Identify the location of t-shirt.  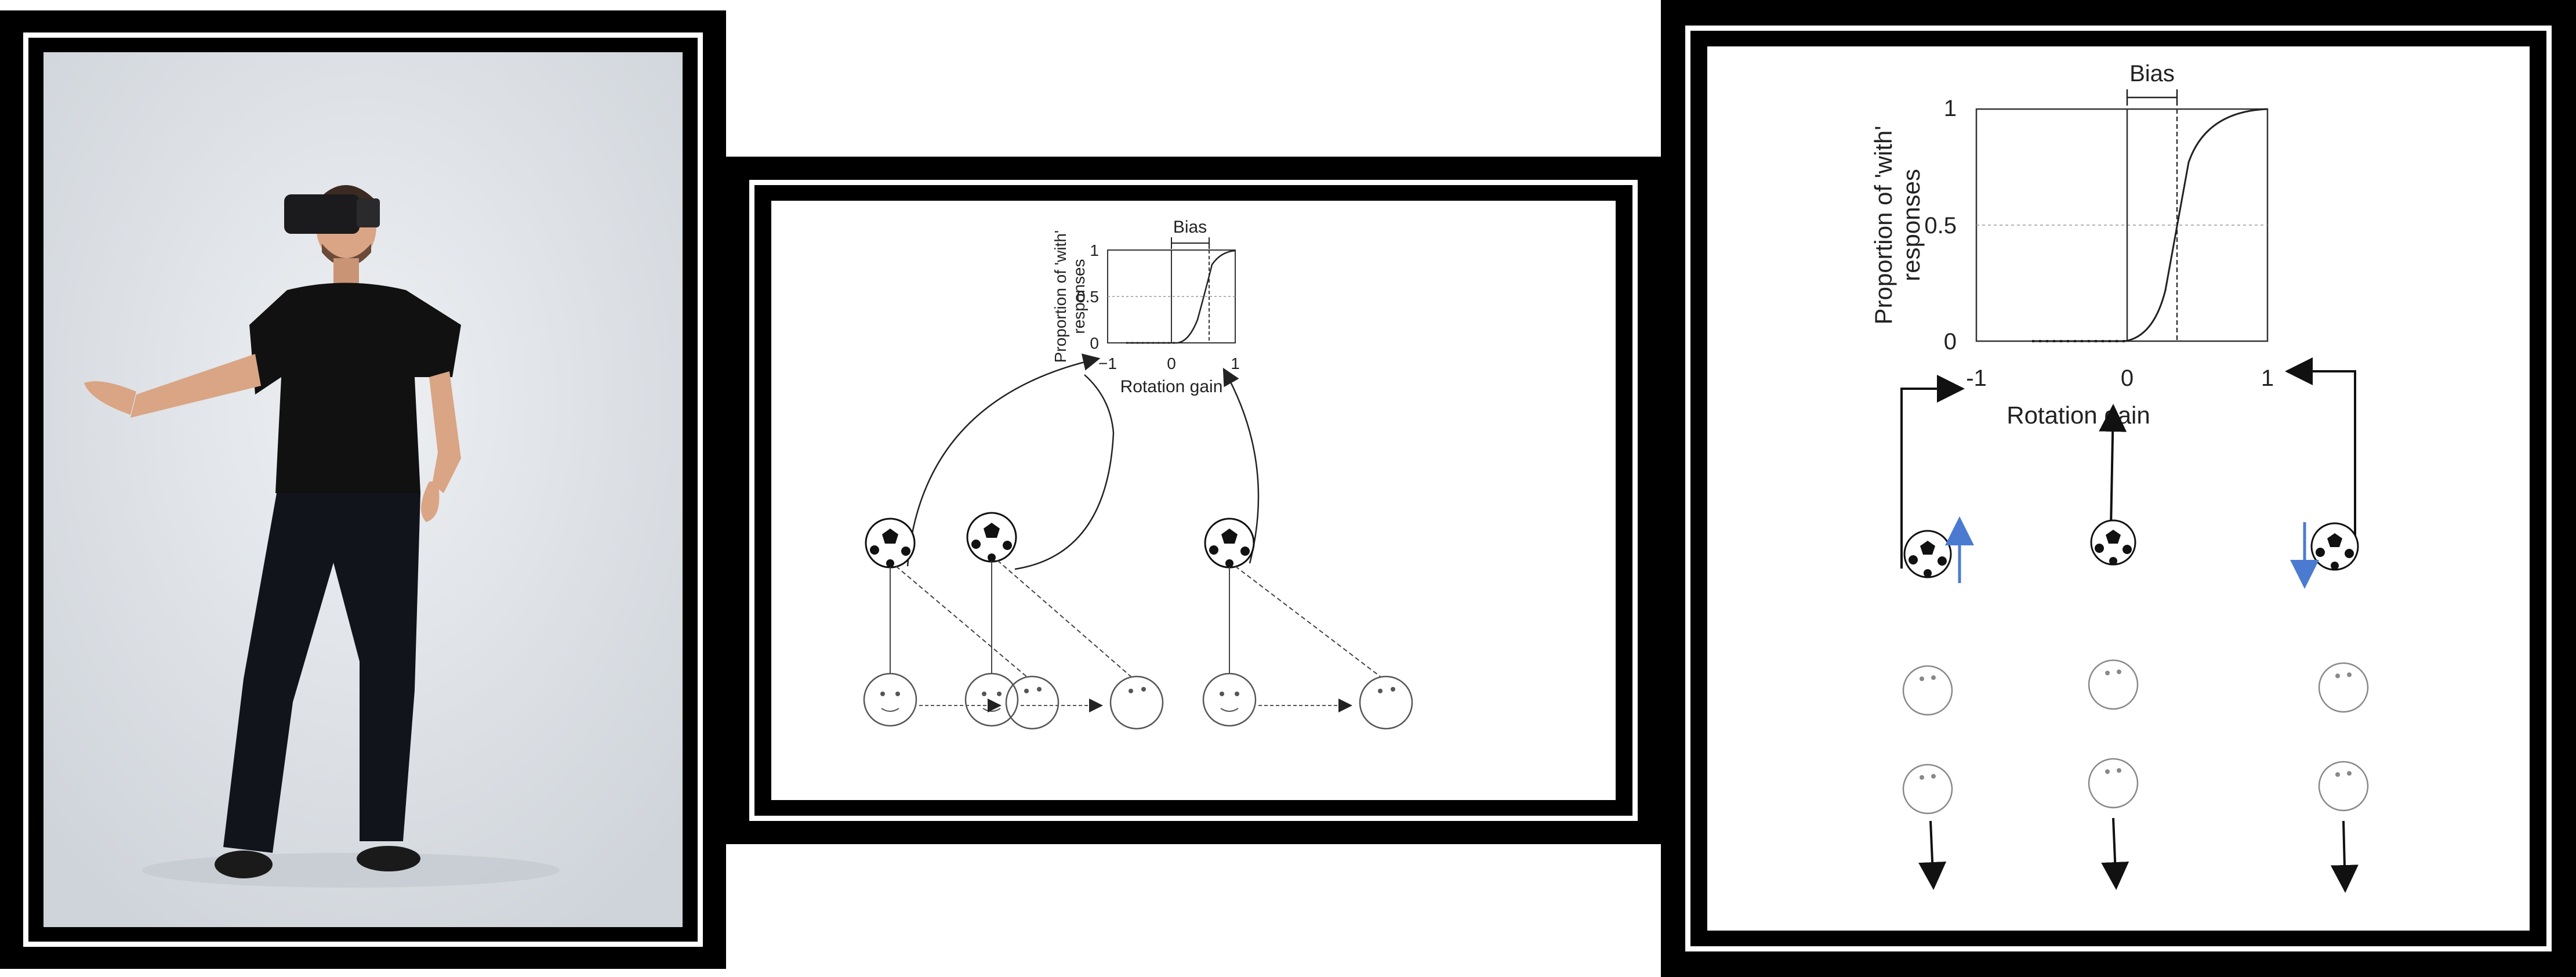
(355, 388).